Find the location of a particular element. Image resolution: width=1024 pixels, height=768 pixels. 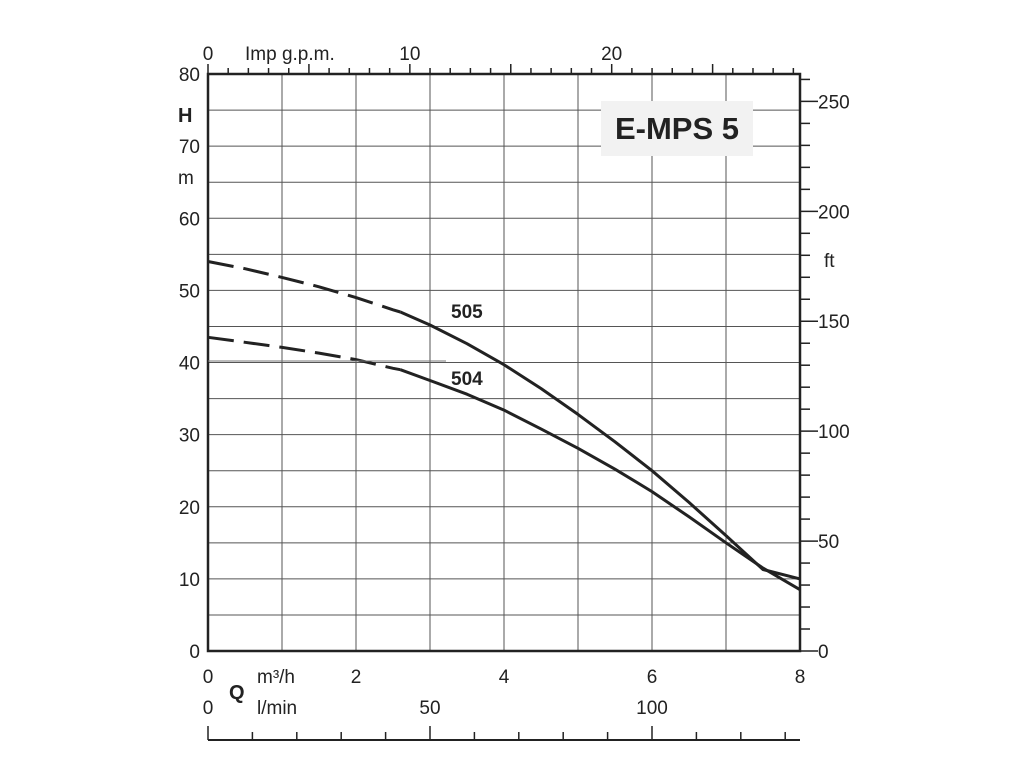

secondary-bottom-tick-labels: 0 50 100 is located at coordinates (435, 708).